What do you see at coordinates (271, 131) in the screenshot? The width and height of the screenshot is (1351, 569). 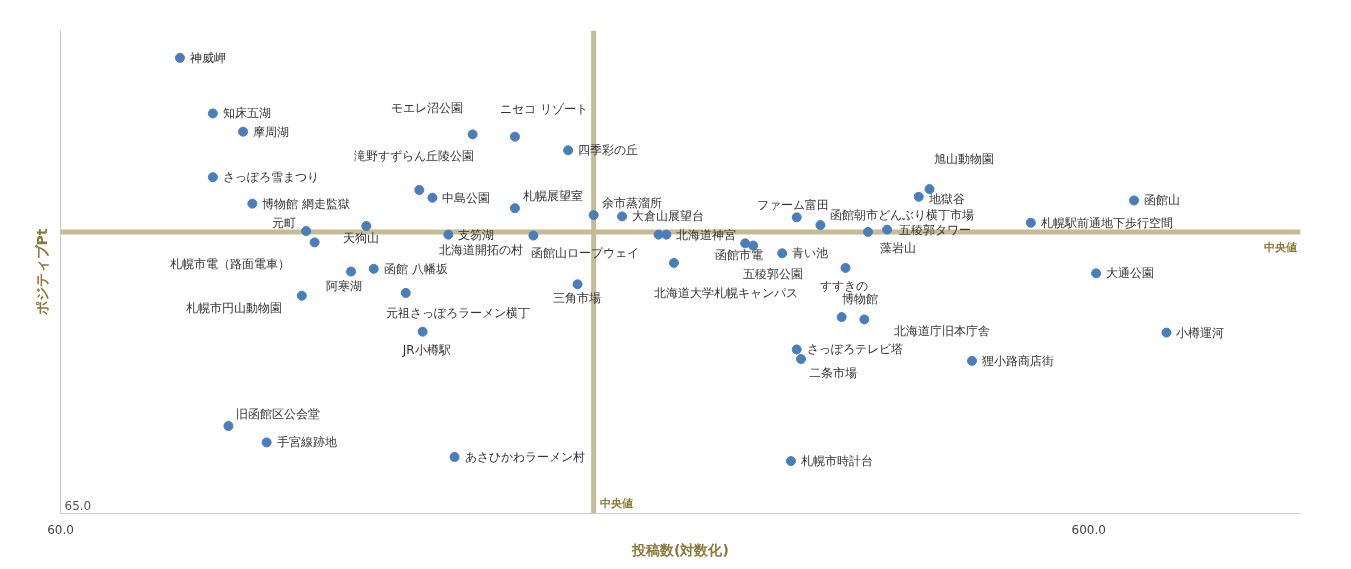 I see `annotation: 摩周湖` at bounding box center [271, 131].